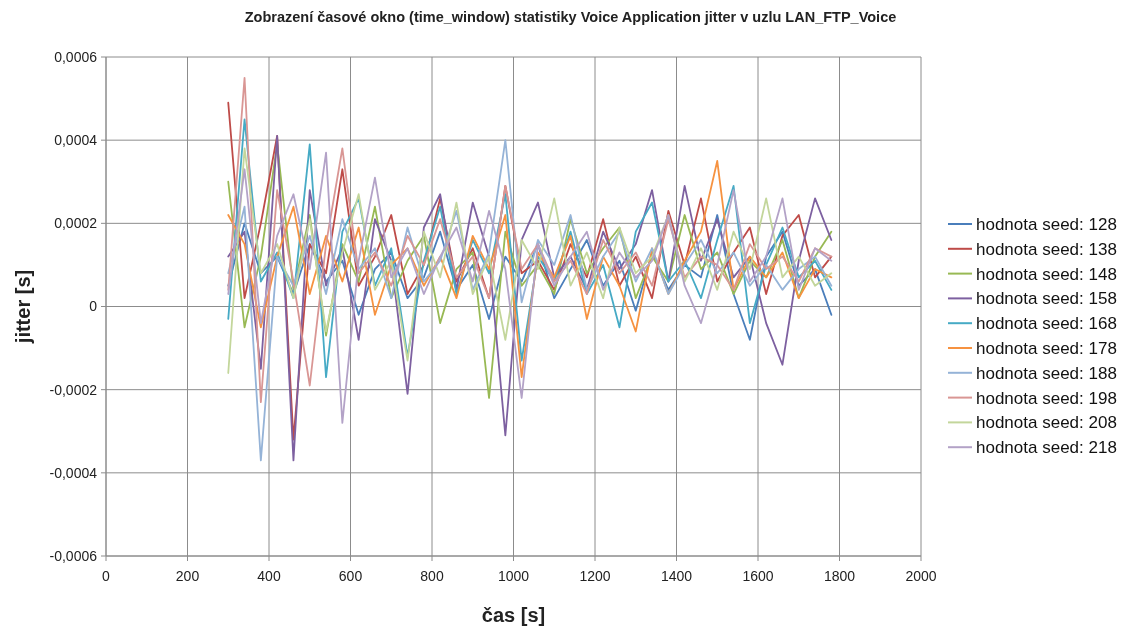  What do you see at coordinates (76, 56) in the screenshot?
I see `y-tick-label: 0,0006` at bounding box center [76, 56].